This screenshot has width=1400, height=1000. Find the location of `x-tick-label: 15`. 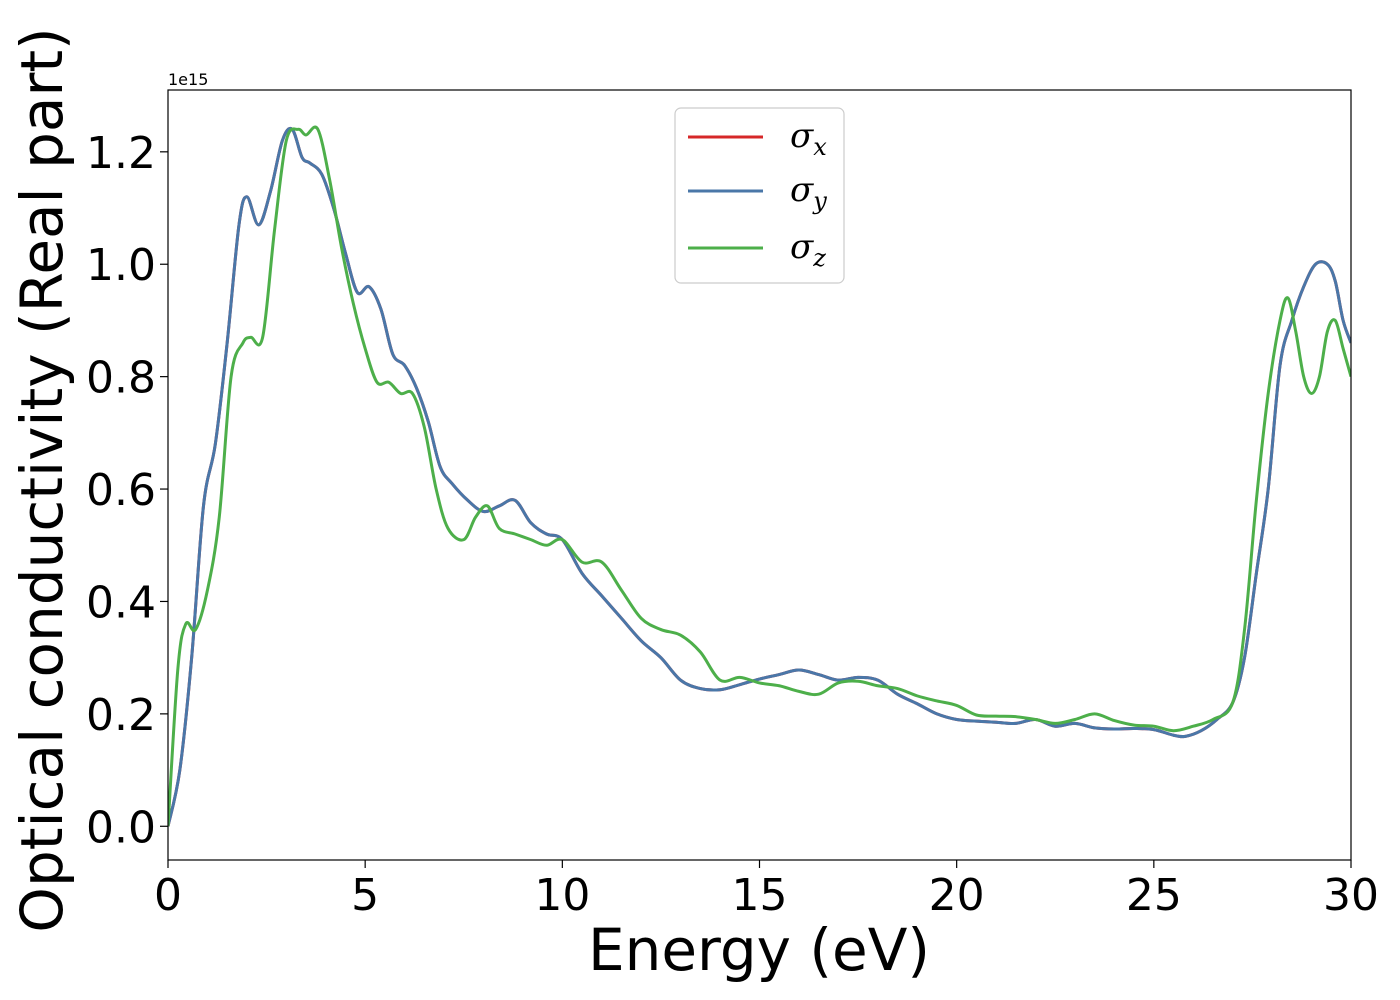

x-tick-label: 15 is located at coordinates (760, 895).